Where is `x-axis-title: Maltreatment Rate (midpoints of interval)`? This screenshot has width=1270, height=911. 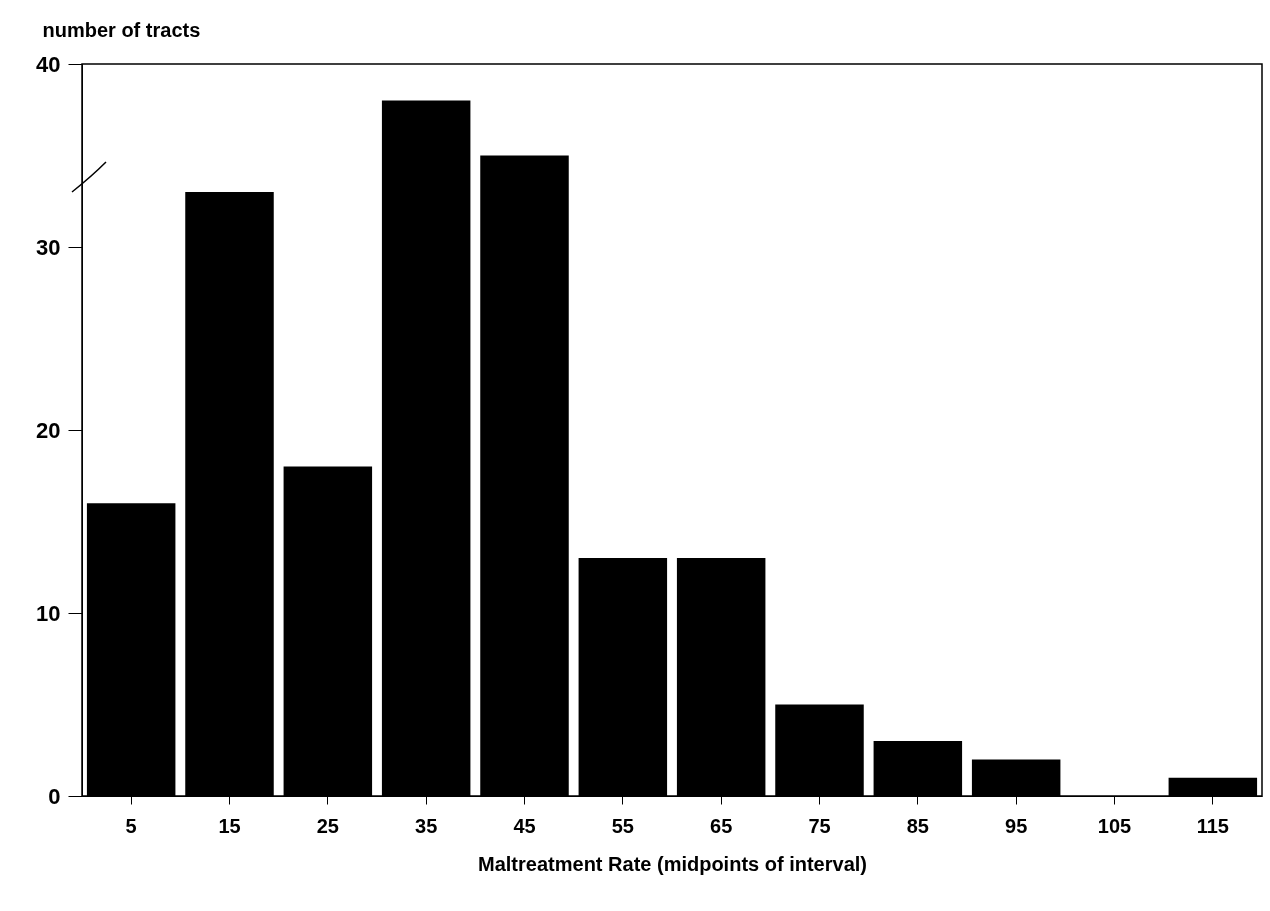 x-axis-title: Maltreatment Rate (midpoints of interval) is located at coordinates (672, 863).